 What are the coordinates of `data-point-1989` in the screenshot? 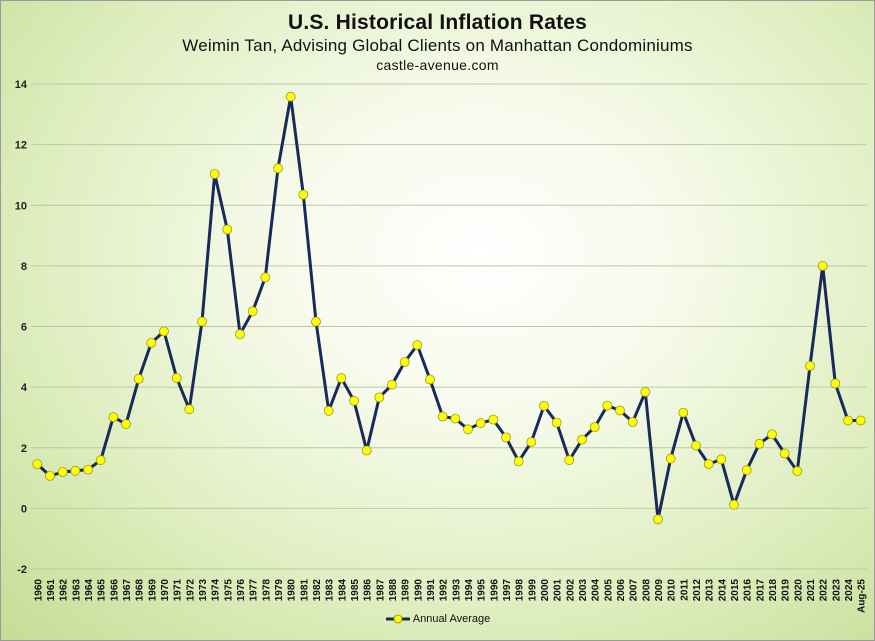 It's located at (404, 362).